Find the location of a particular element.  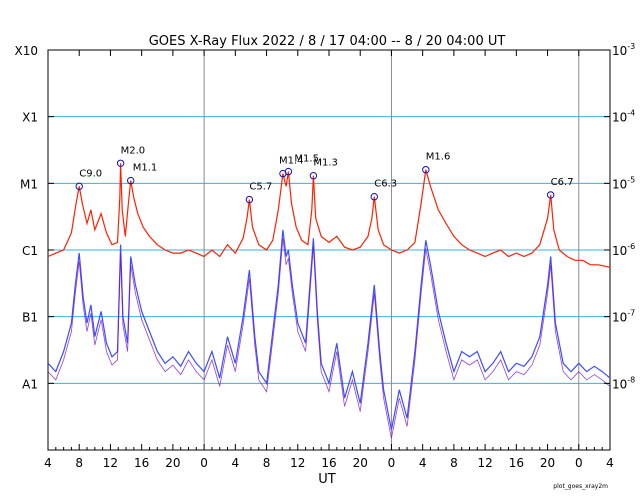

x-tick-label-7: 8 is located at coordinates (267, 463).